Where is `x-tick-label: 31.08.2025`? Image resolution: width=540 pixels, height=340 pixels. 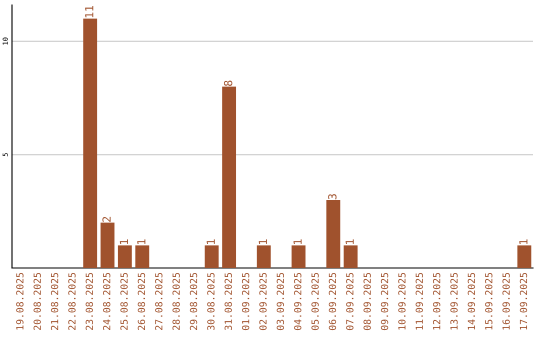 x-tick-label: 31.08.2025 is located at coordinates (228, 301).